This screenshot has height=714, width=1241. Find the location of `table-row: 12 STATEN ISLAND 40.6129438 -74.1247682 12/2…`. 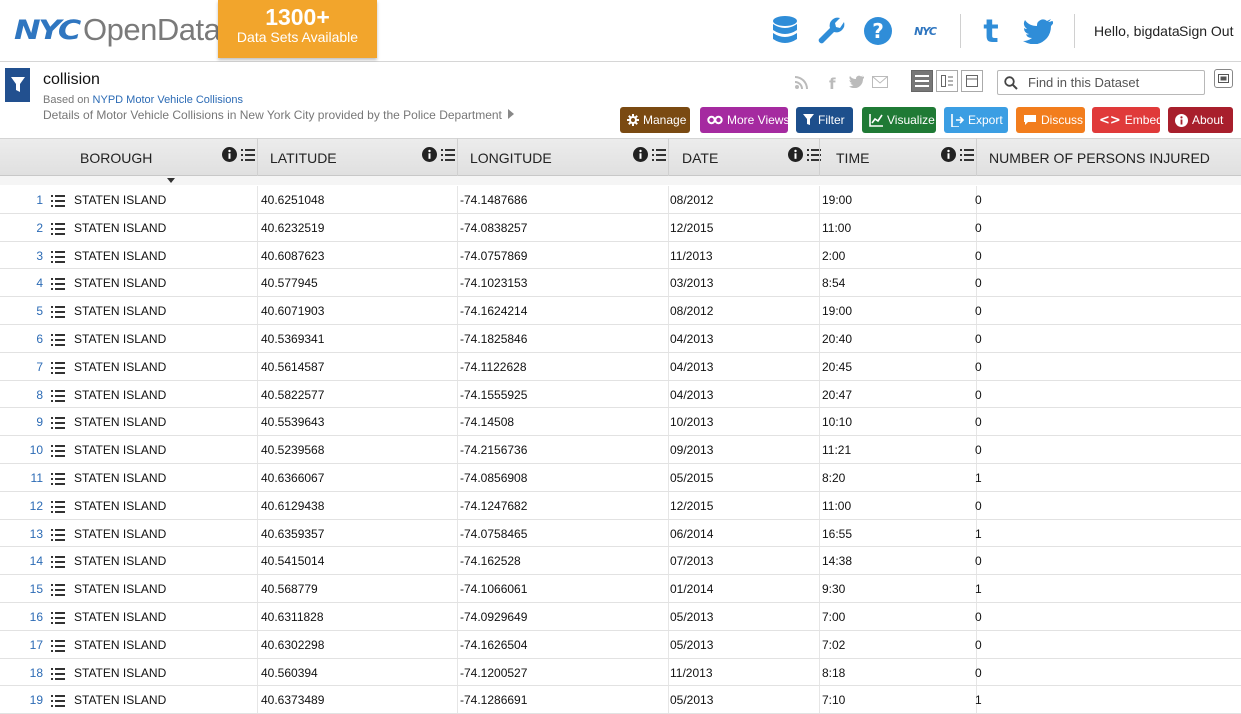

table-row: 12 STATEN ISLAND 40.6129438 -74.1247682 12/2… is located at coordinates (620, 505).